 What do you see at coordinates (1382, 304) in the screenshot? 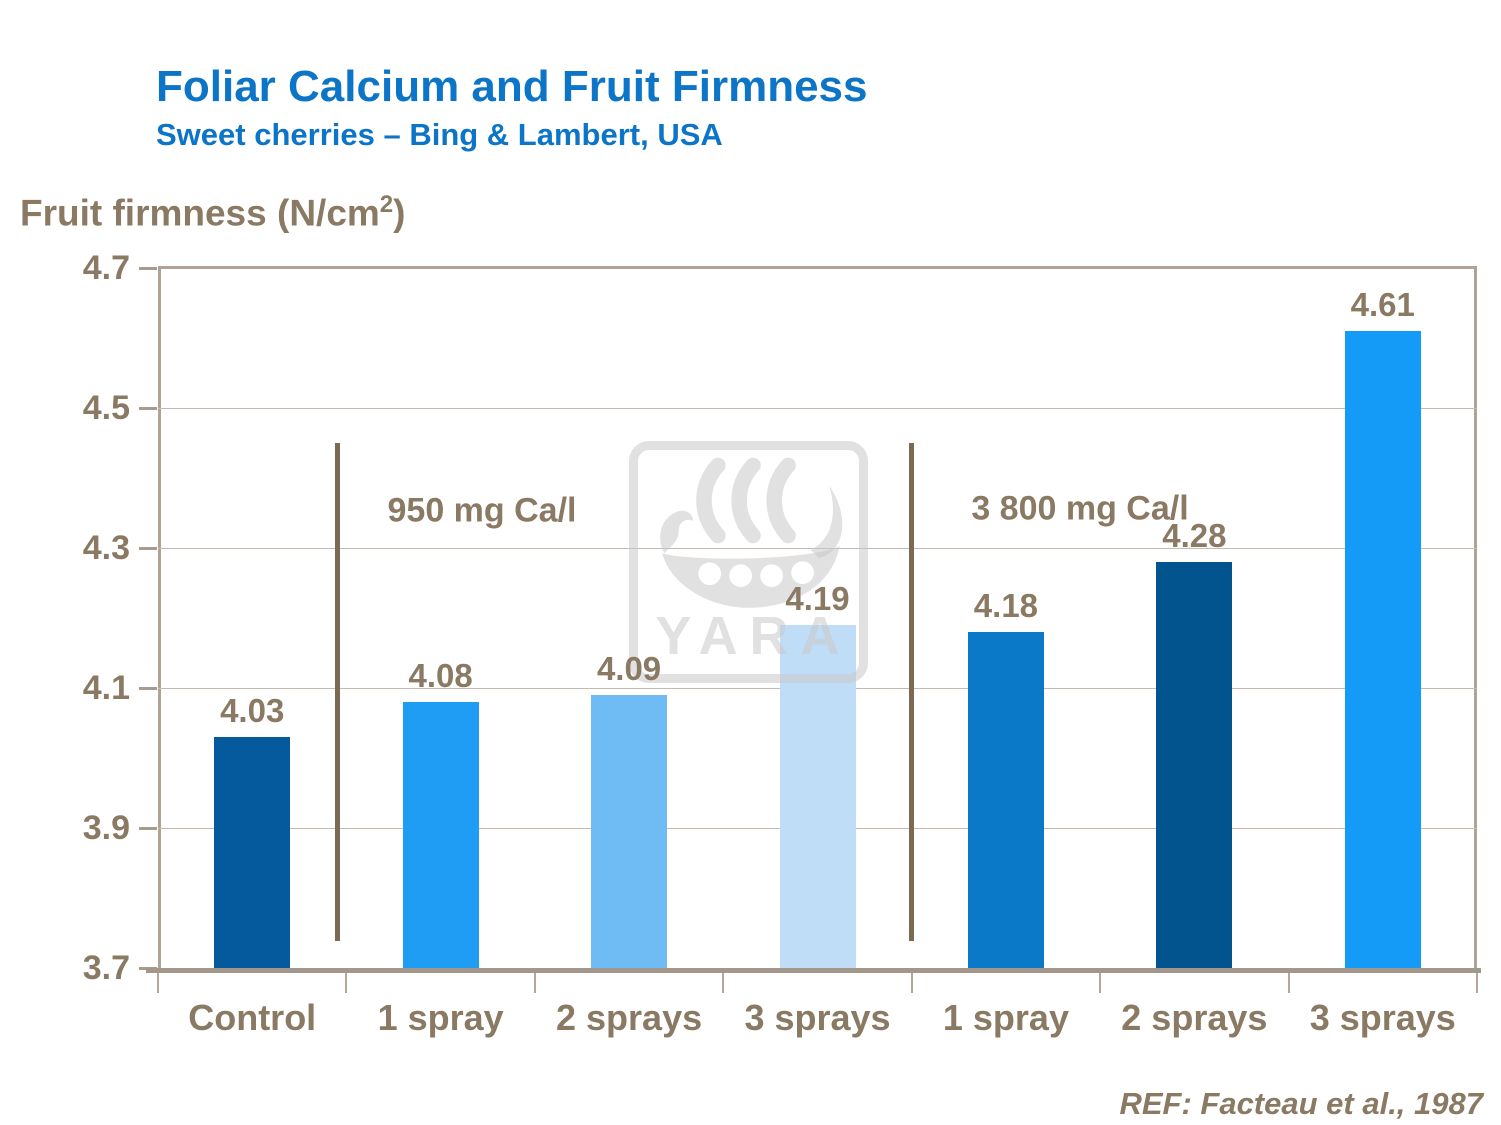
I see `bar-value-label: 4.61` at bounding box center [1382, 304].